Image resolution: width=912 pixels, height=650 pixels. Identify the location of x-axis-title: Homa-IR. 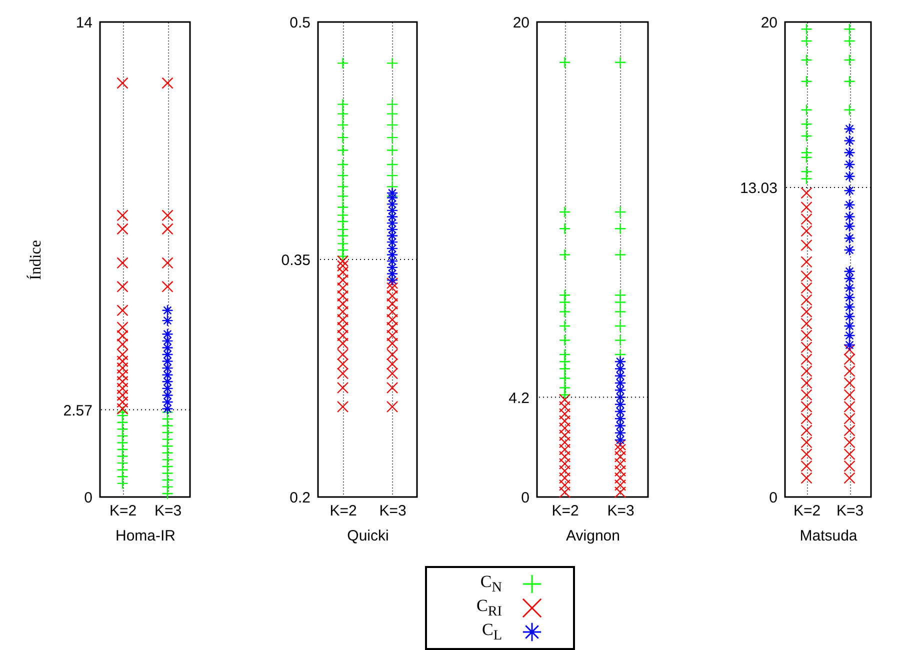
(145, 536).